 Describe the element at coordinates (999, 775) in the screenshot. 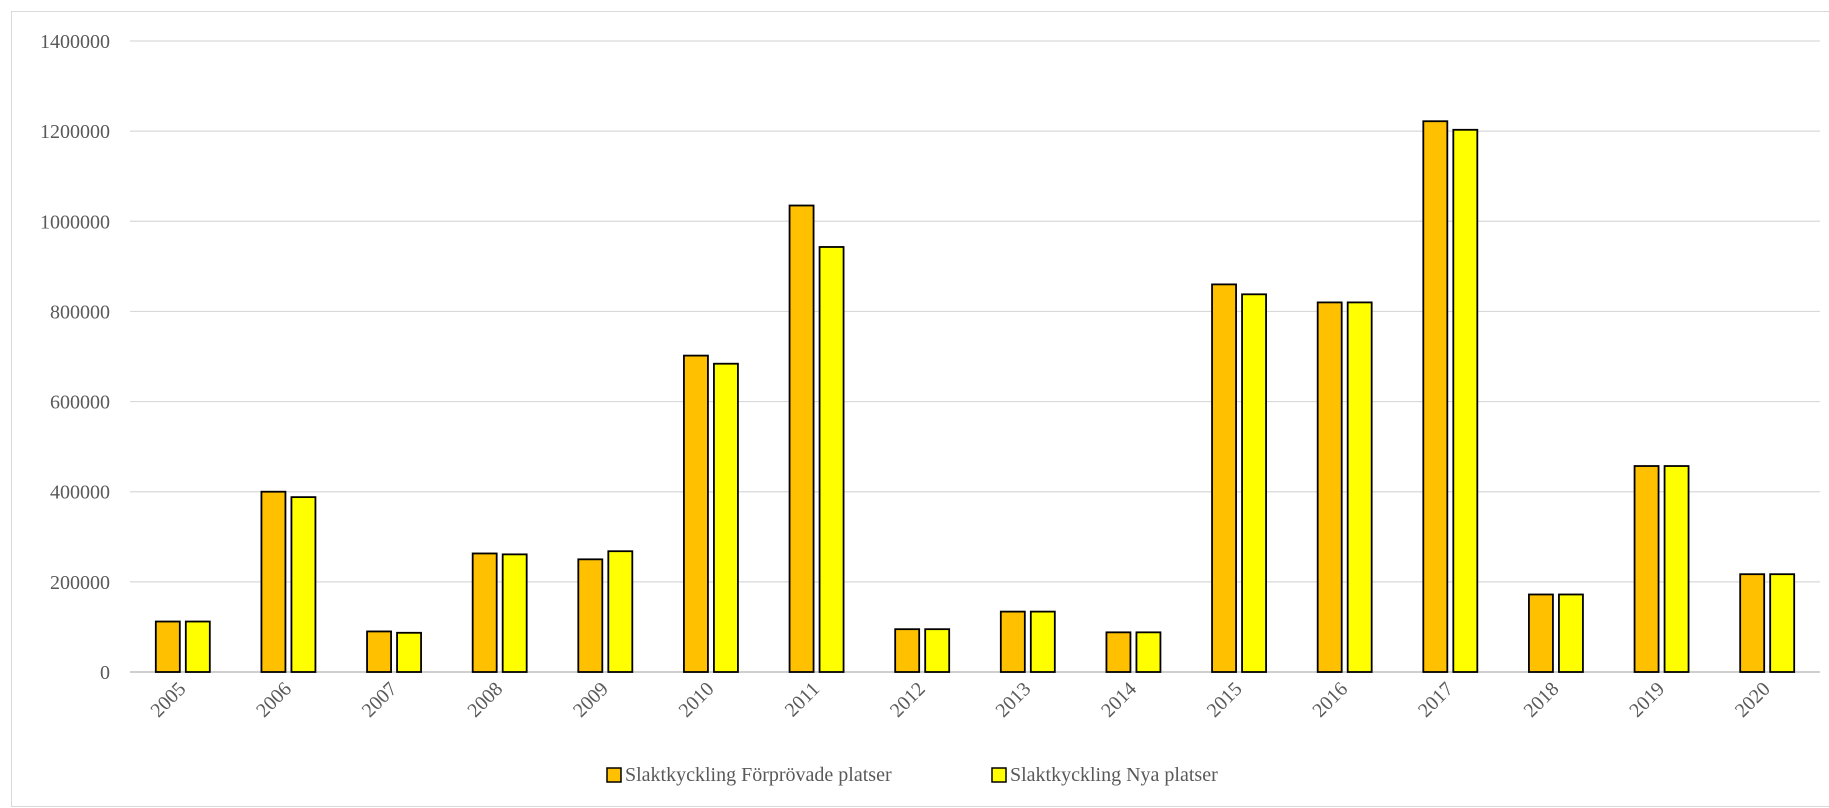

I see `legend-swatch-nya` at that location.